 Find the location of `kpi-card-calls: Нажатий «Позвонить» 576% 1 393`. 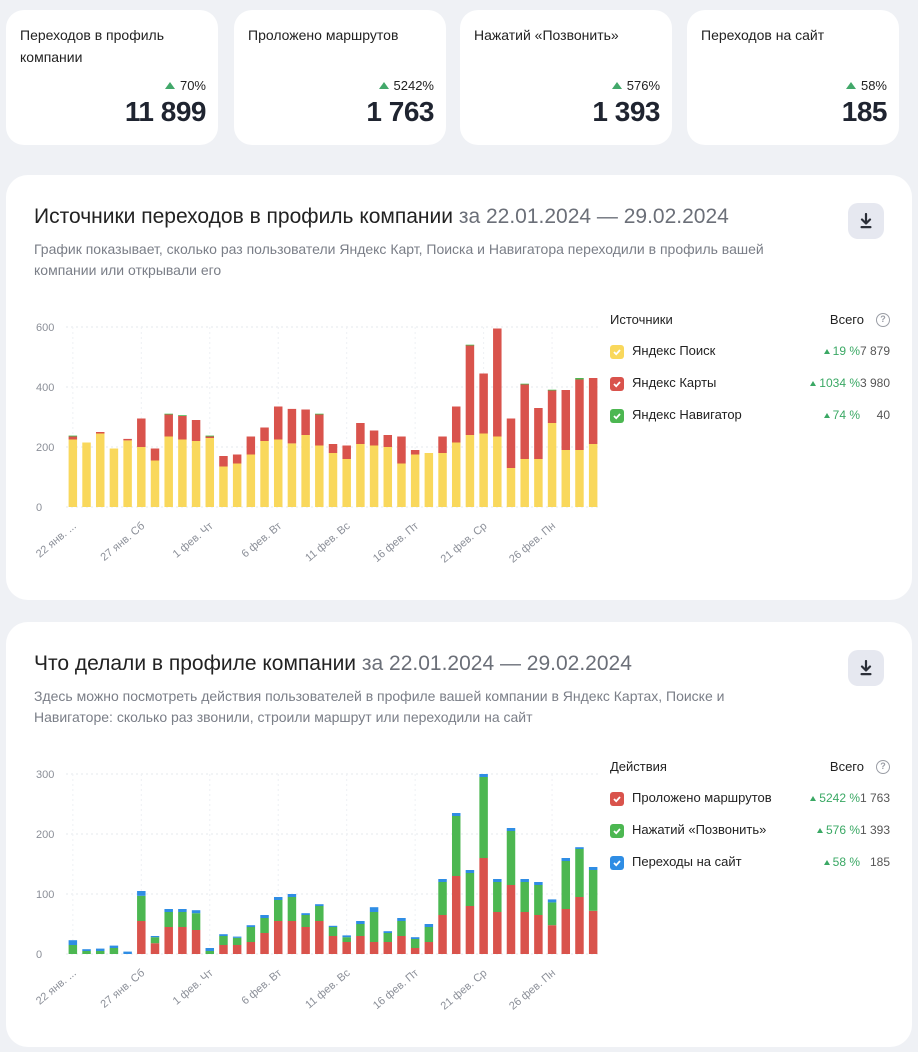

kpi-card-calls: Нажатий «Позвонить» 576% 1 393 is located at coordinates (566, 77).